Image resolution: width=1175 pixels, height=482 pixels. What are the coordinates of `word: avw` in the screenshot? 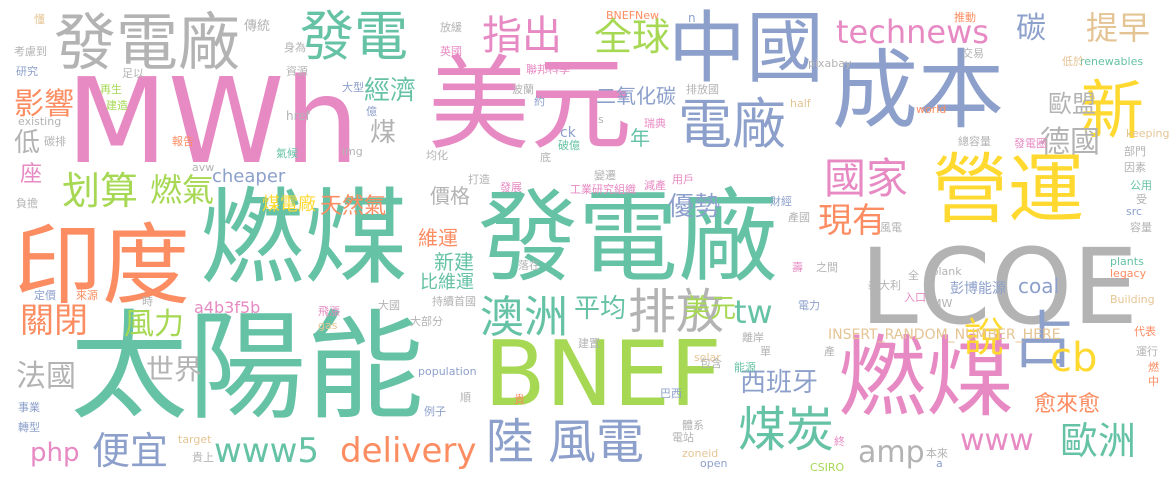 It's located at (203, 167).